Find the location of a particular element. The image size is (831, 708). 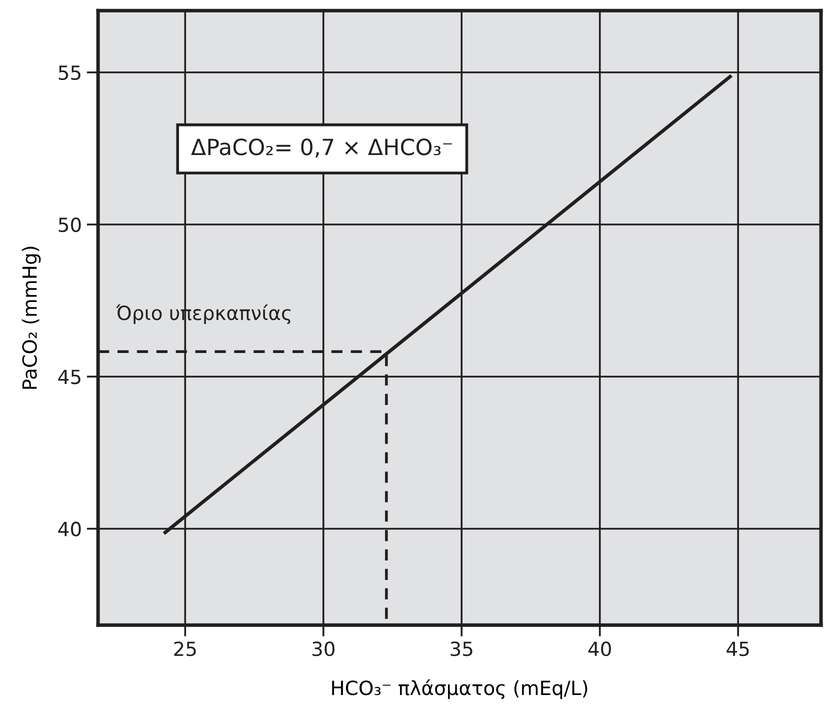

y-tick-label: 45 is located at coordinates (69, 377).